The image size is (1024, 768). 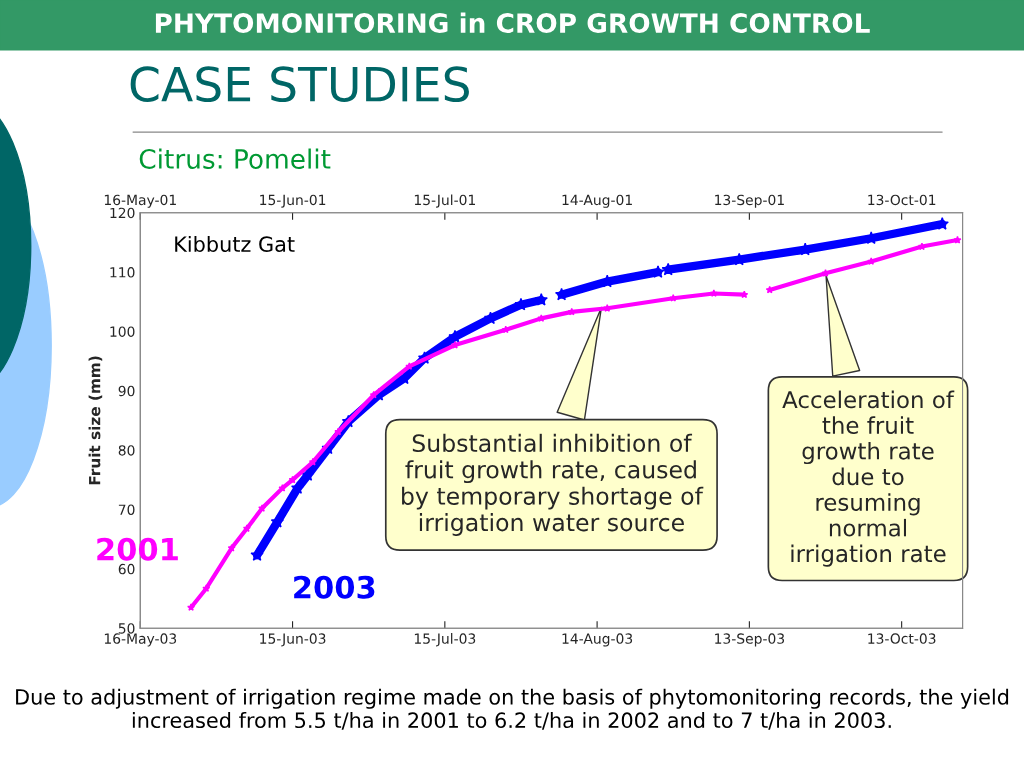 What do you see at coordinates (293, 640) in the screenshot?
I see `x-tick-label: 15-Jun-03` at bounding box center [293, 640].